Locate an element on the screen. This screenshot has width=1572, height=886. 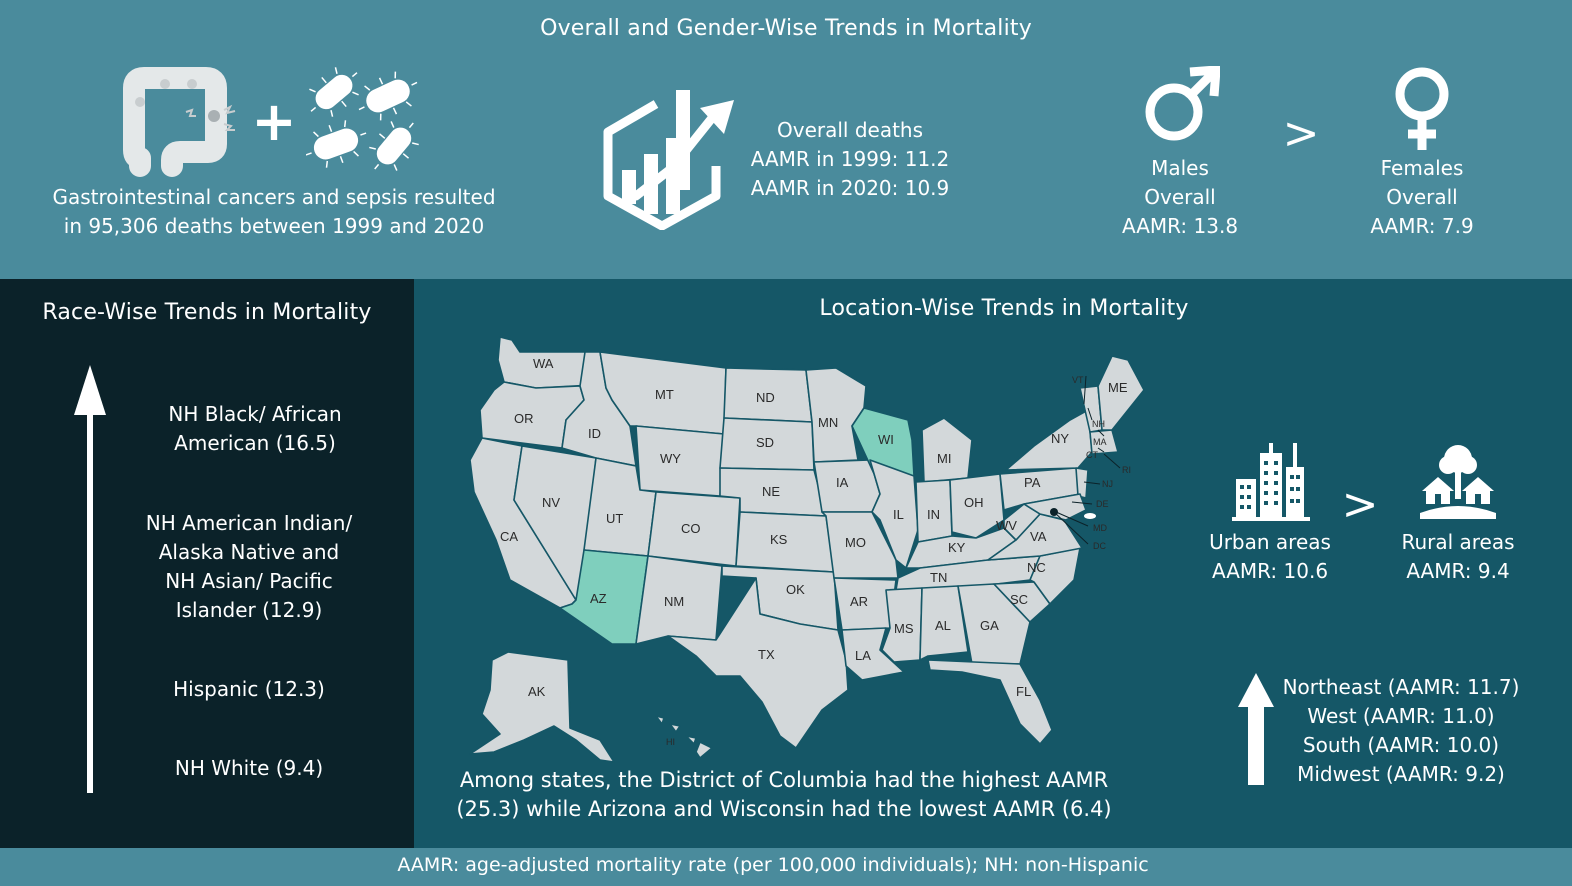
aamr-1999: AAMR in 1999: 11.2 is located at coordinates (850, 159).